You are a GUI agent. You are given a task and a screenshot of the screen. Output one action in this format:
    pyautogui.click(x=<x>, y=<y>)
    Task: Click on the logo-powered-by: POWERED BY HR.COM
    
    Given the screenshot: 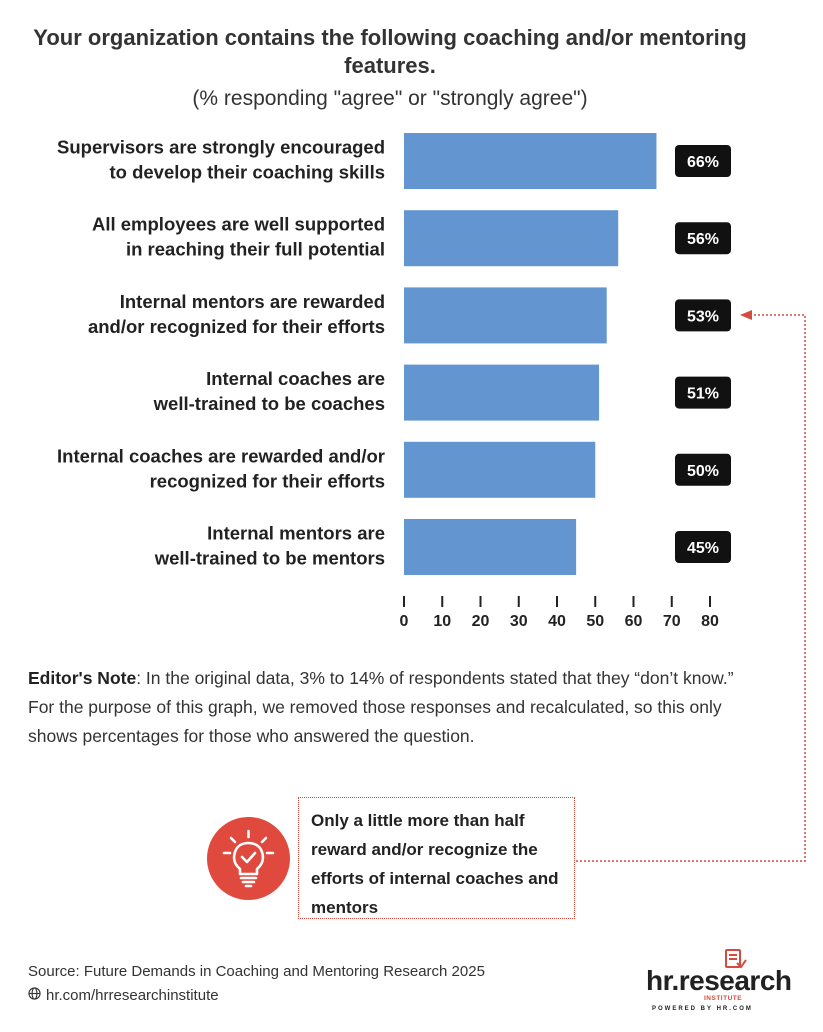 What is the action you would take?
    pyautogui.click(x=702, y=1009)
    